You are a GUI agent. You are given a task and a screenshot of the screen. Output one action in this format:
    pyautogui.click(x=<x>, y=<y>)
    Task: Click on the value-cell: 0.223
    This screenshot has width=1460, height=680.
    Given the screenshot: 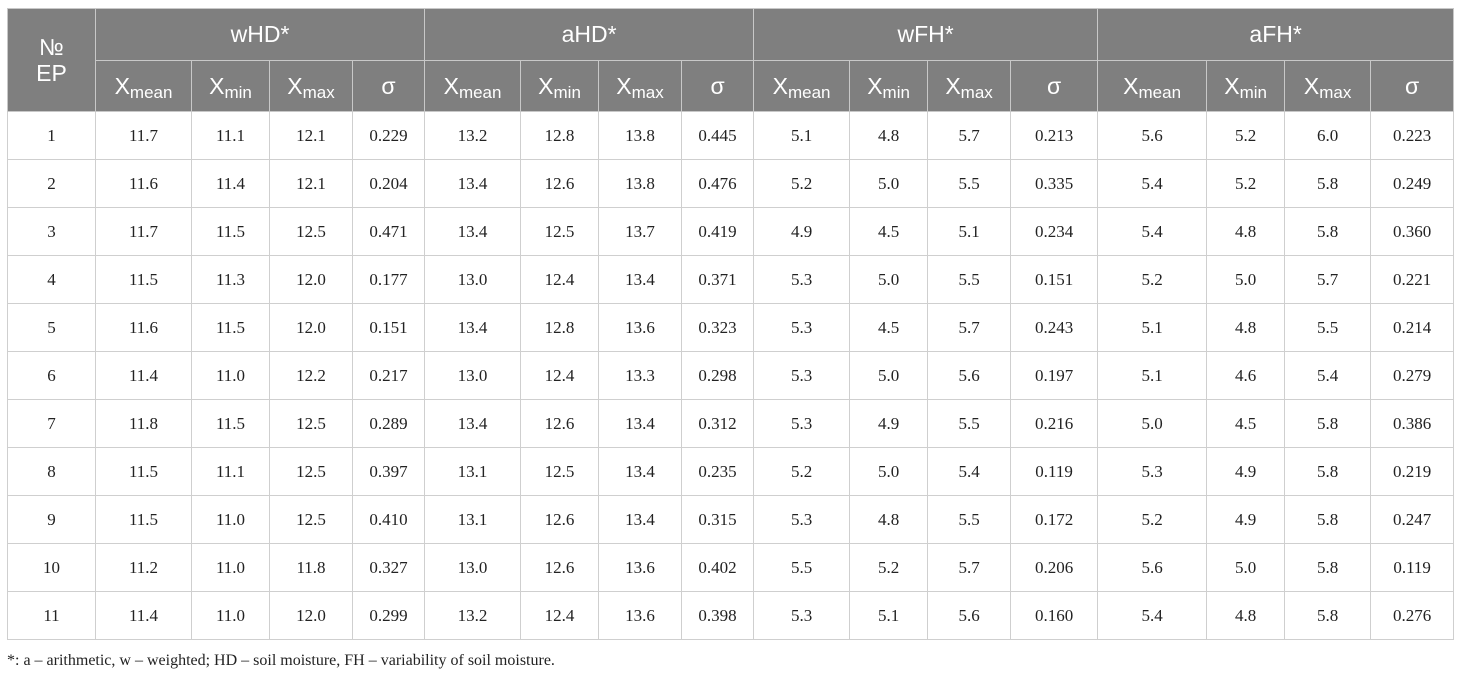 What is the action you would take?
    pyautogui.click(x=1412, y=135)
    